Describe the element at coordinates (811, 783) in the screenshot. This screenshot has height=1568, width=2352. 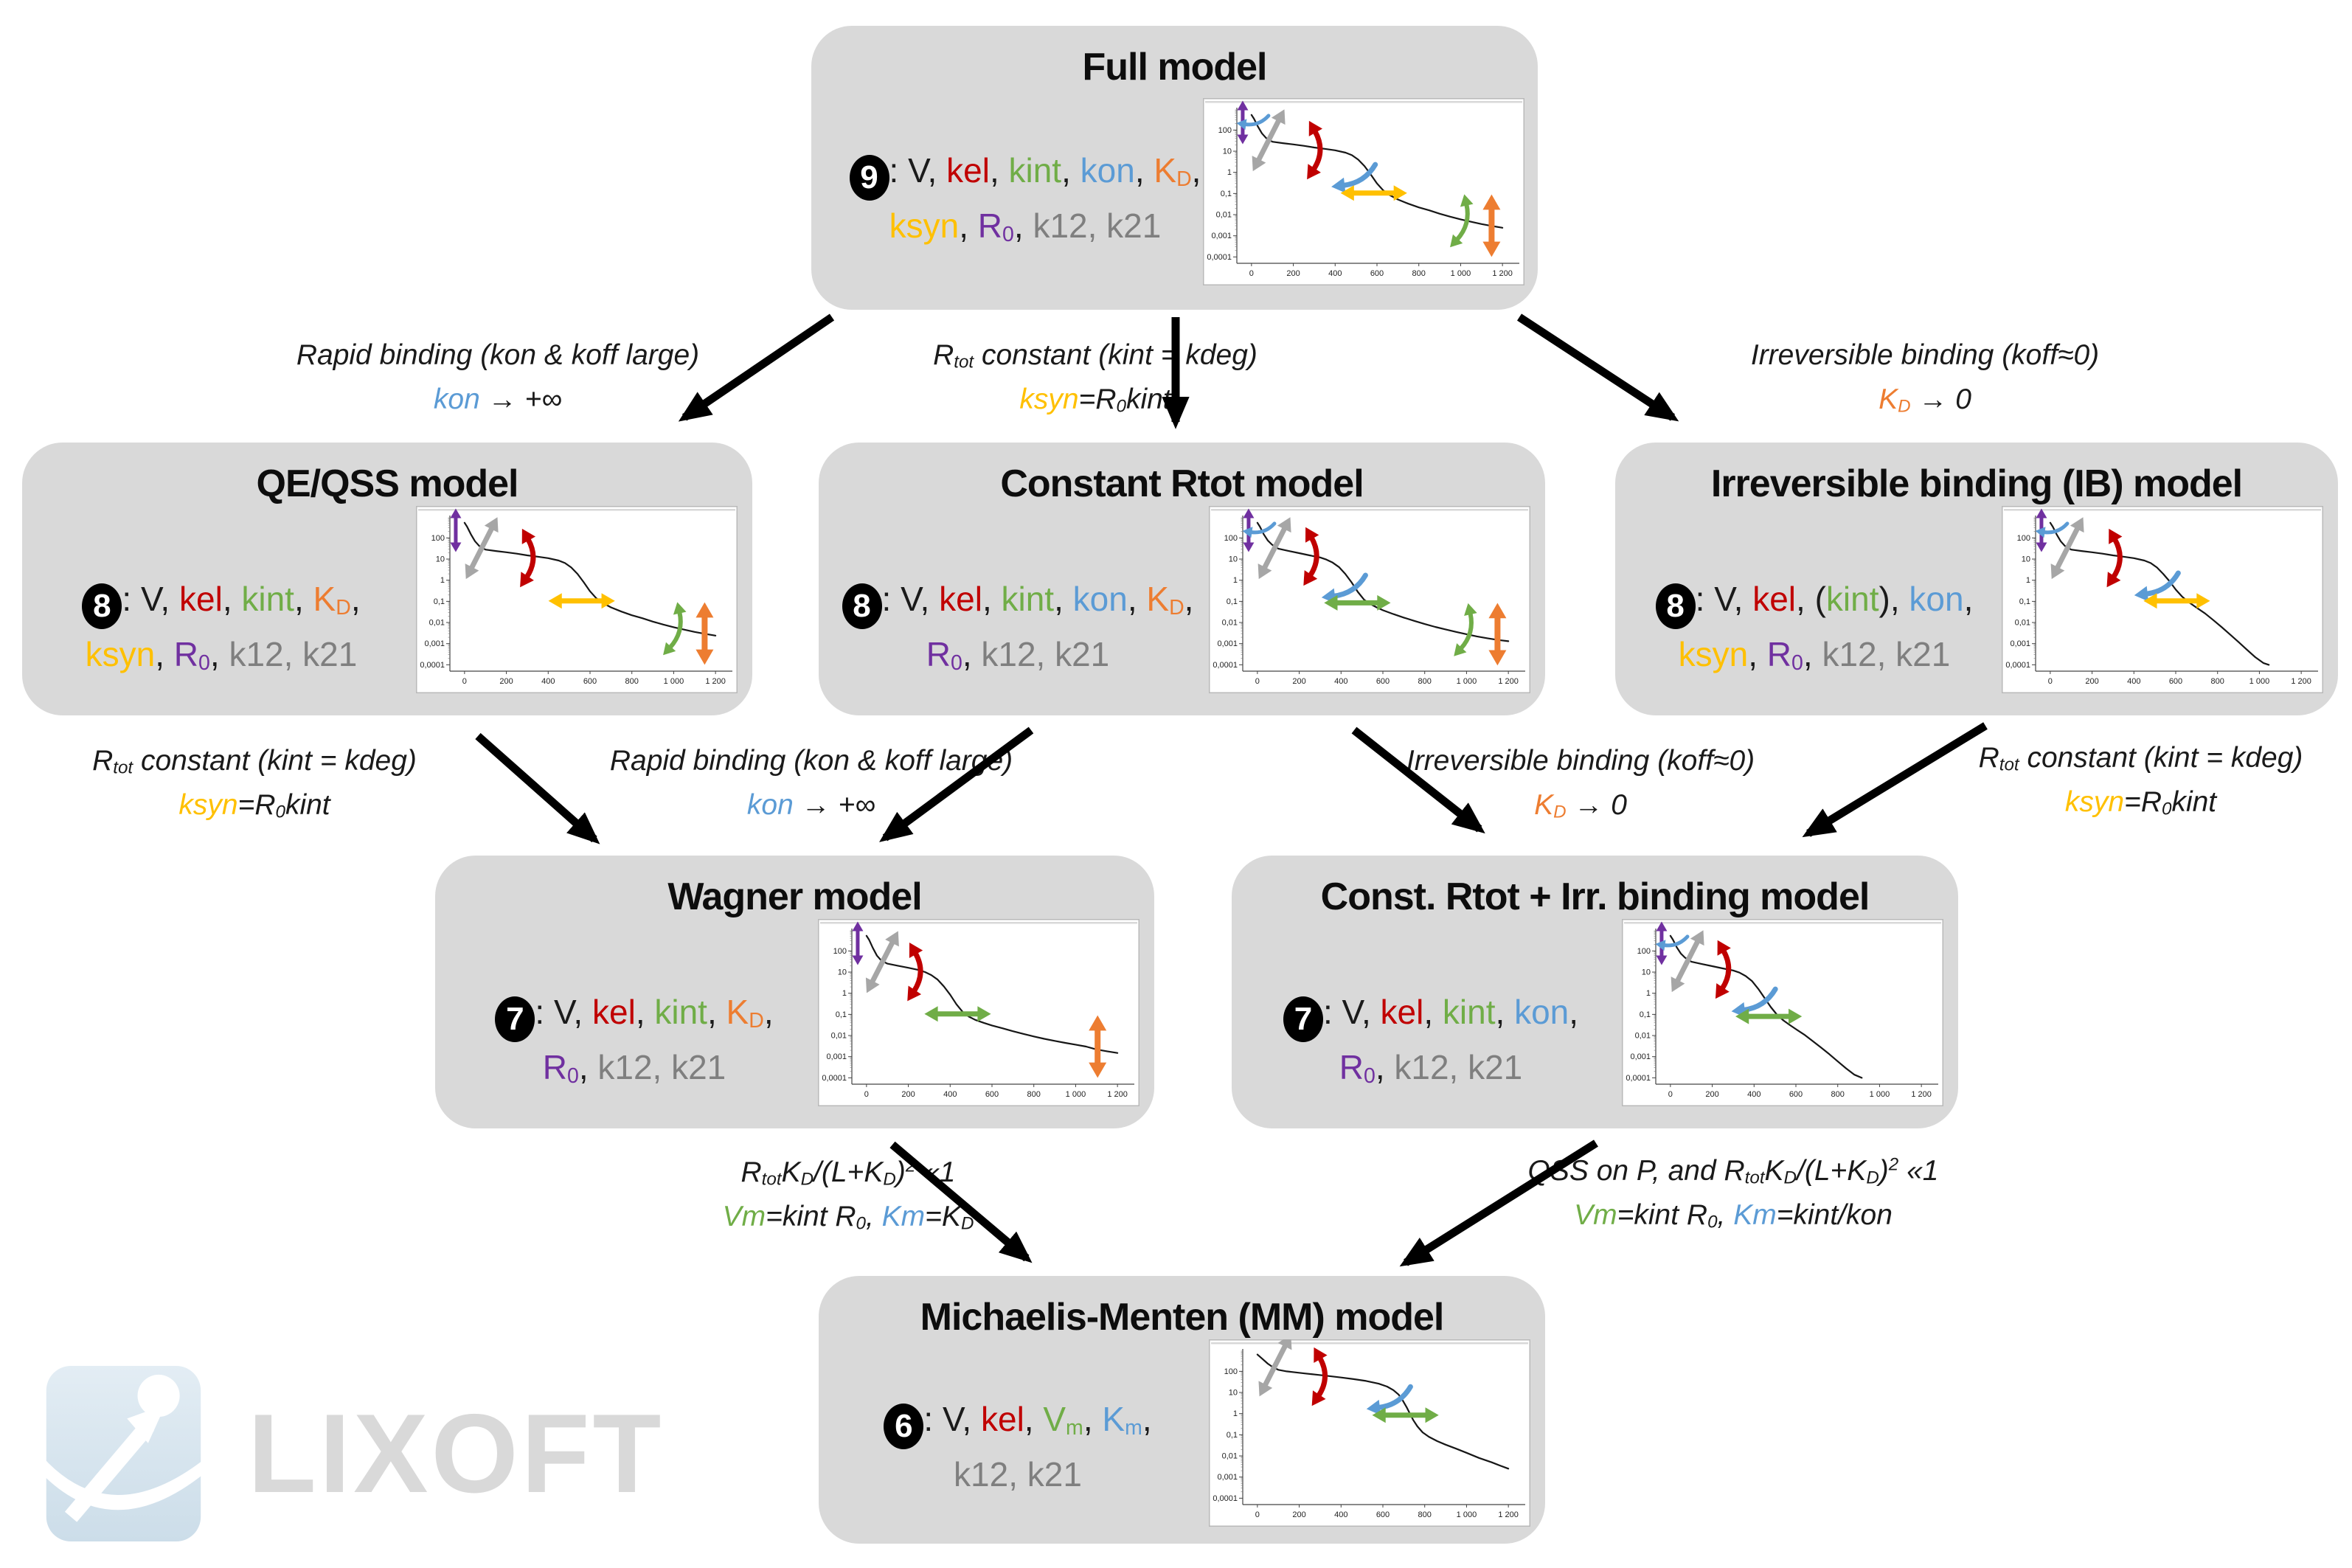
I see `transition-label-rapid-binding: Rapid binding (kon & koff large) kon → +∞` at that location.